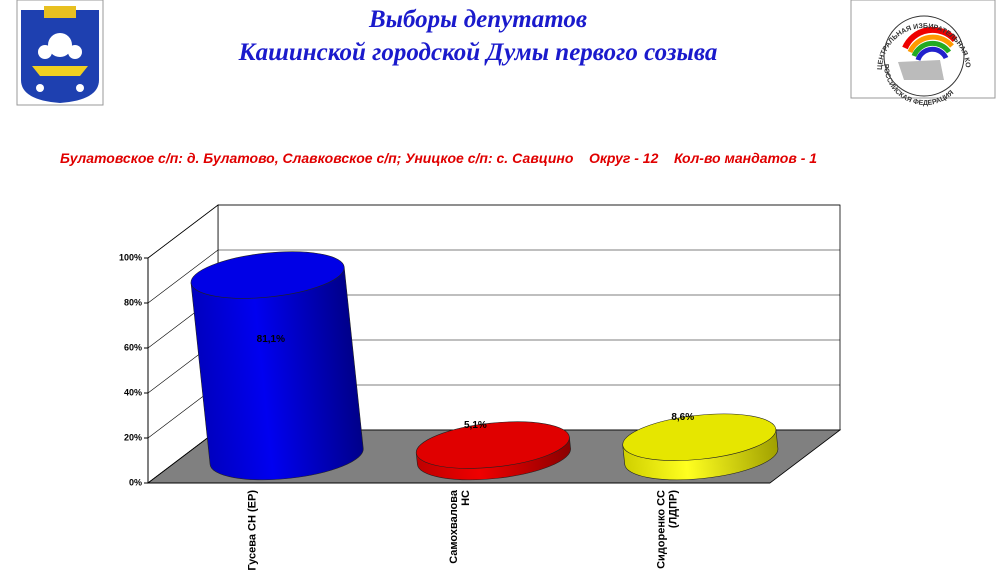 The height and width of the screenshot is (580, 1003). I want to click on value-label: 5,1%, so click(475, 425).